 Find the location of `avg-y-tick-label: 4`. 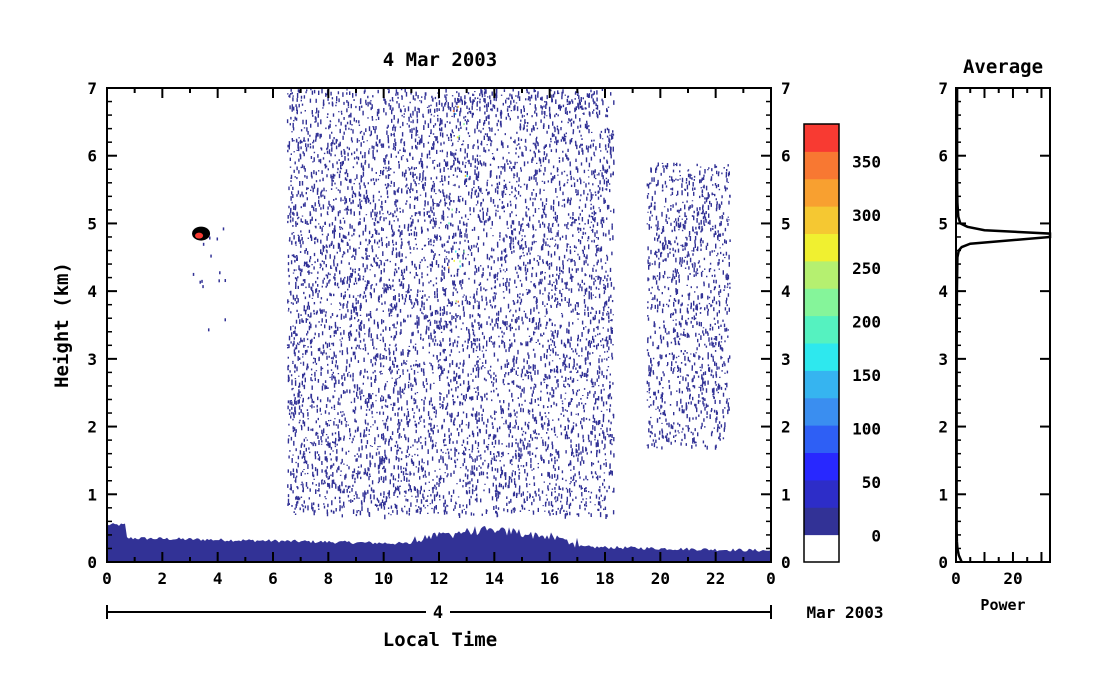

avg-y-tick-label: 4 is located at coordinates (943, 291).